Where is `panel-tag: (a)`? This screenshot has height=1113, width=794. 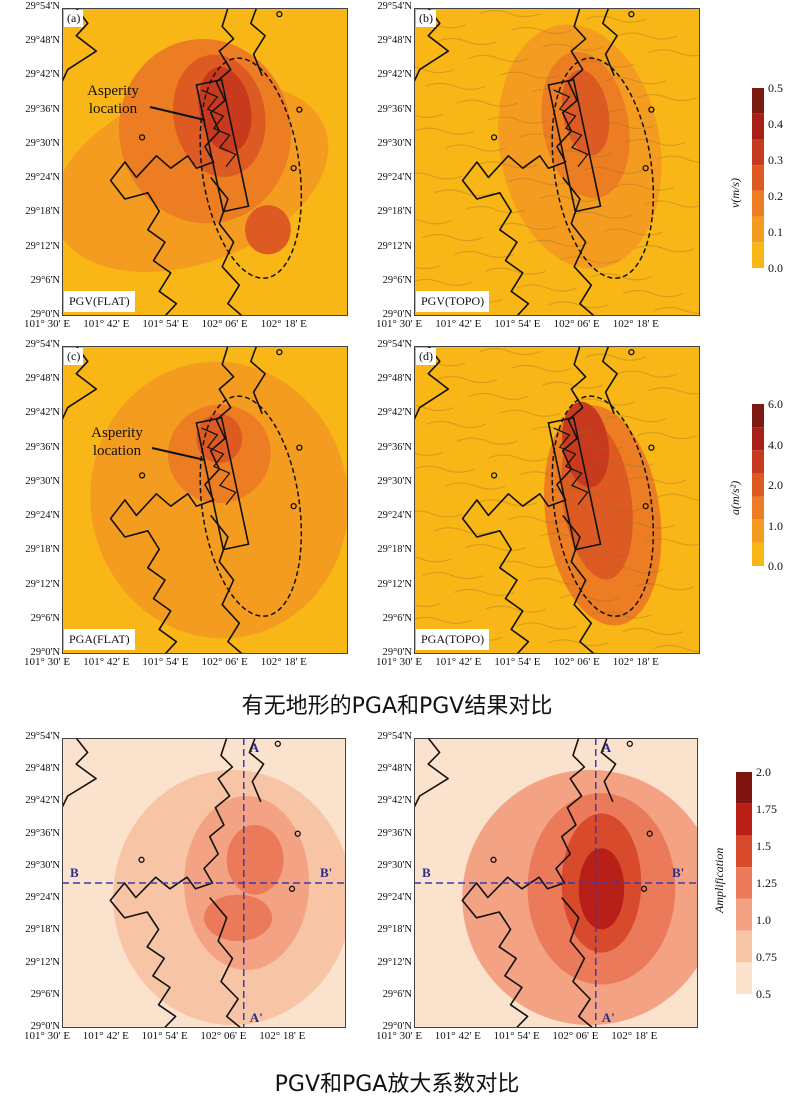
panel-tag: (a) is located at coordinates (74, 18).